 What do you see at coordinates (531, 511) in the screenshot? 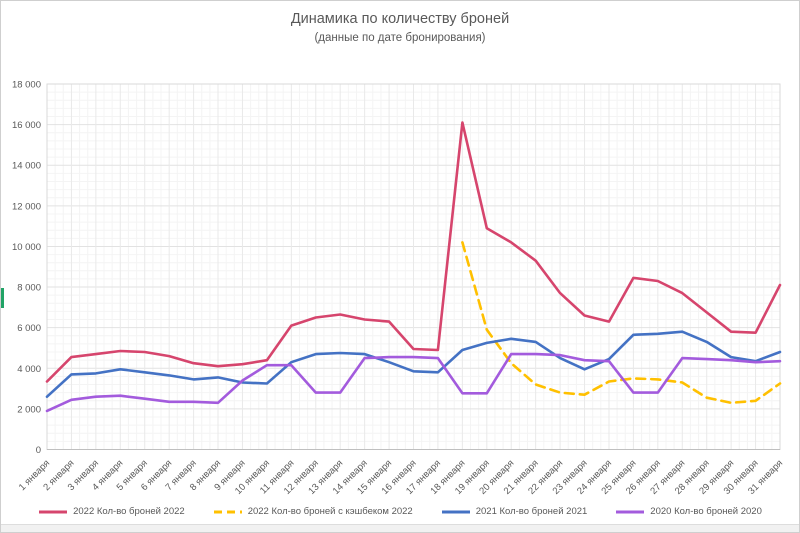
I see `legend-label-2: 2021 Кол-во броней 2021` at bounding box center [531, 511].